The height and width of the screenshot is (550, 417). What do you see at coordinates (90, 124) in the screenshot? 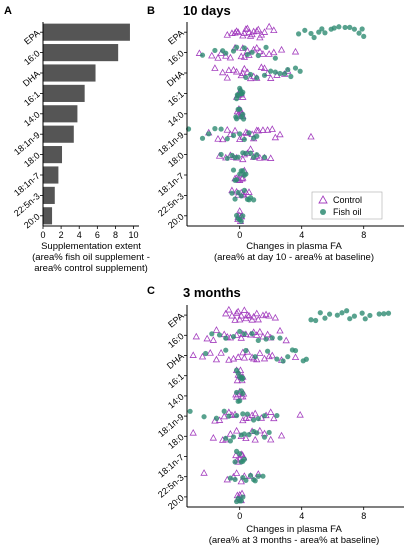
I see `panel-a-bars` at bounding box center [90, 124].